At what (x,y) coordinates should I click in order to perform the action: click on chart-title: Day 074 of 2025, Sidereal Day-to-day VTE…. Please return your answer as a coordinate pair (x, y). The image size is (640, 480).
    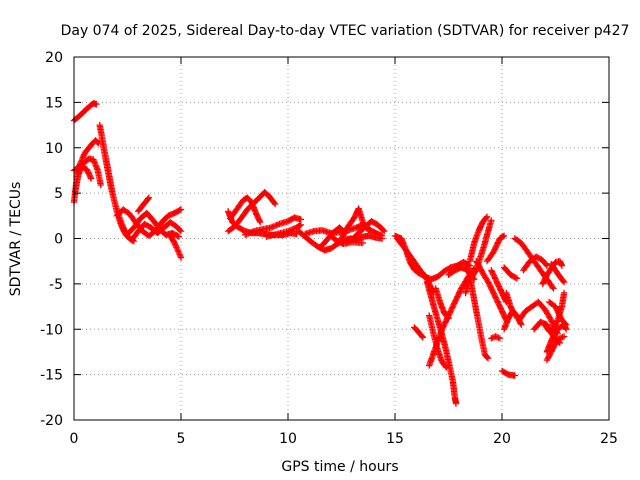
    Looking at the image, I should click on (345, 31).